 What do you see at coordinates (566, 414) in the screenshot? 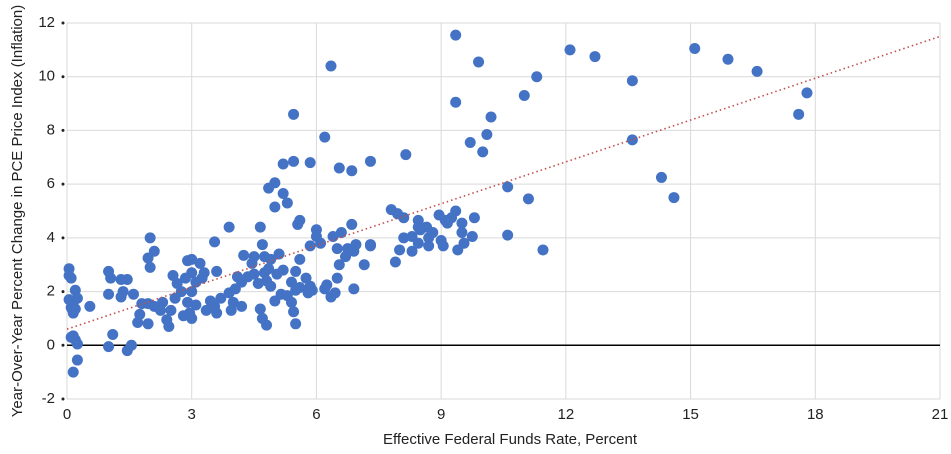
I see `x-tick-label: 12` at bounding box center [566, 414].